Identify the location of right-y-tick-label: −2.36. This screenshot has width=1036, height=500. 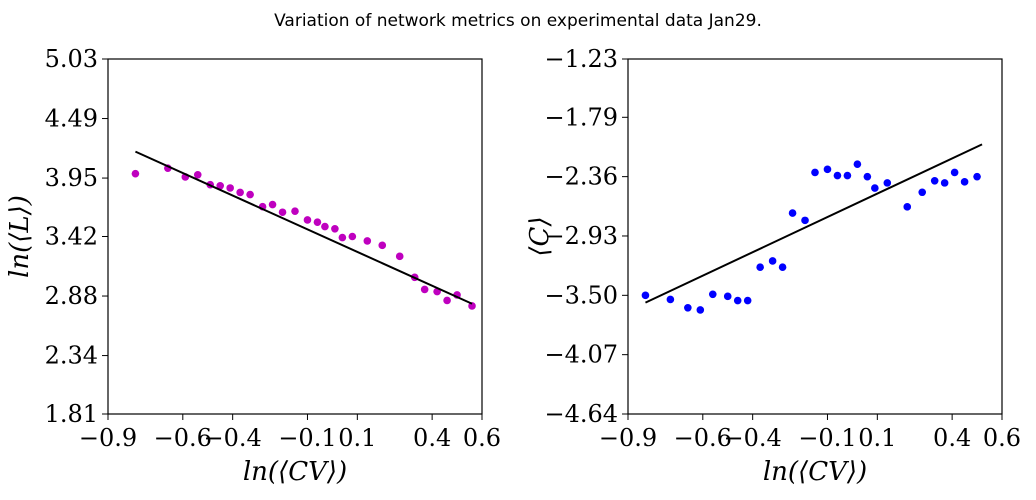
(581, 177).